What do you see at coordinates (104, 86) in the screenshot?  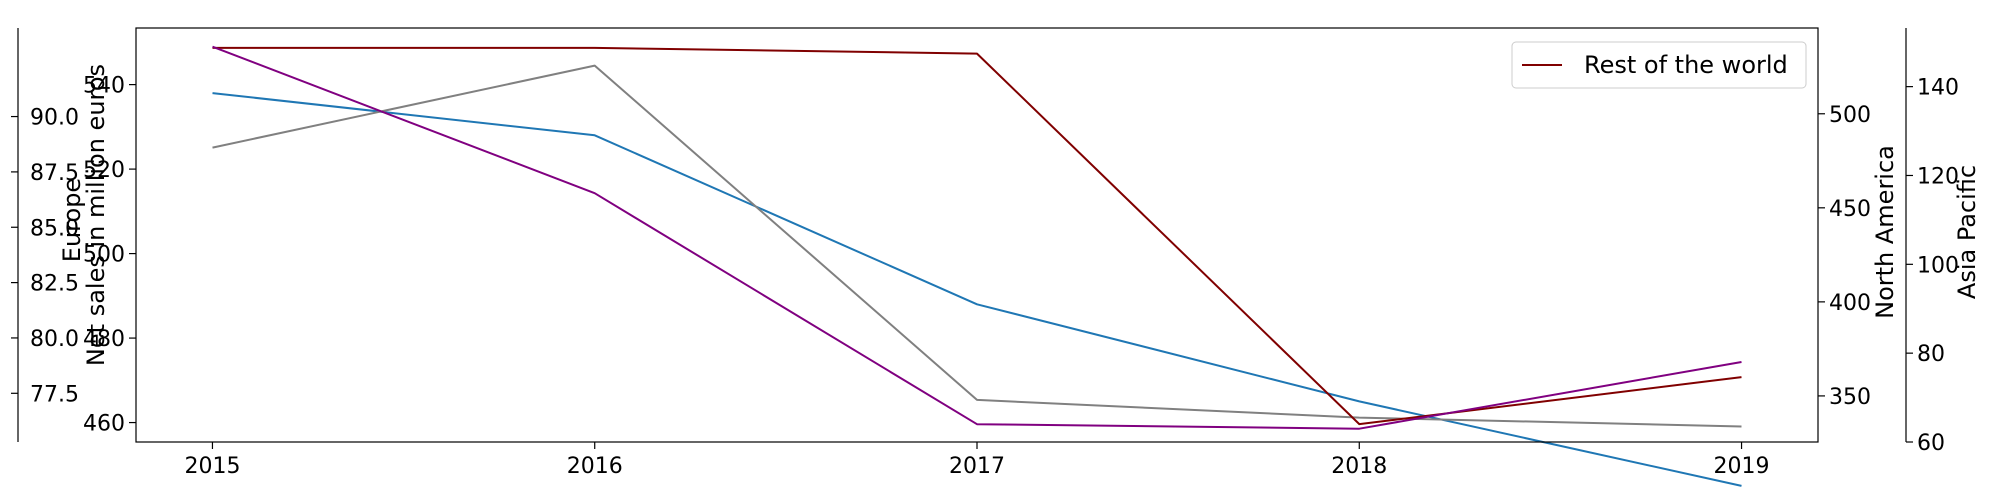 I see `left_inner-tick-label: 540` at bounding box center [104, 86].